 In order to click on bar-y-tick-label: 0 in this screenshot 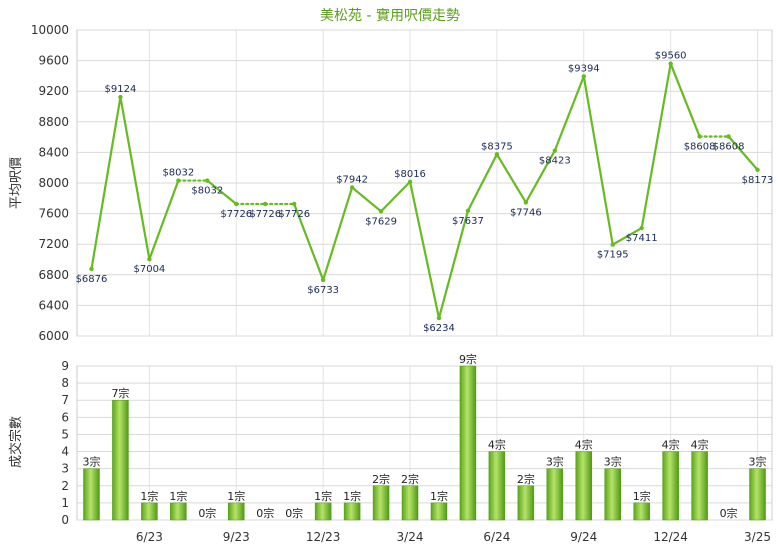, I will do `click(65, 520)`.